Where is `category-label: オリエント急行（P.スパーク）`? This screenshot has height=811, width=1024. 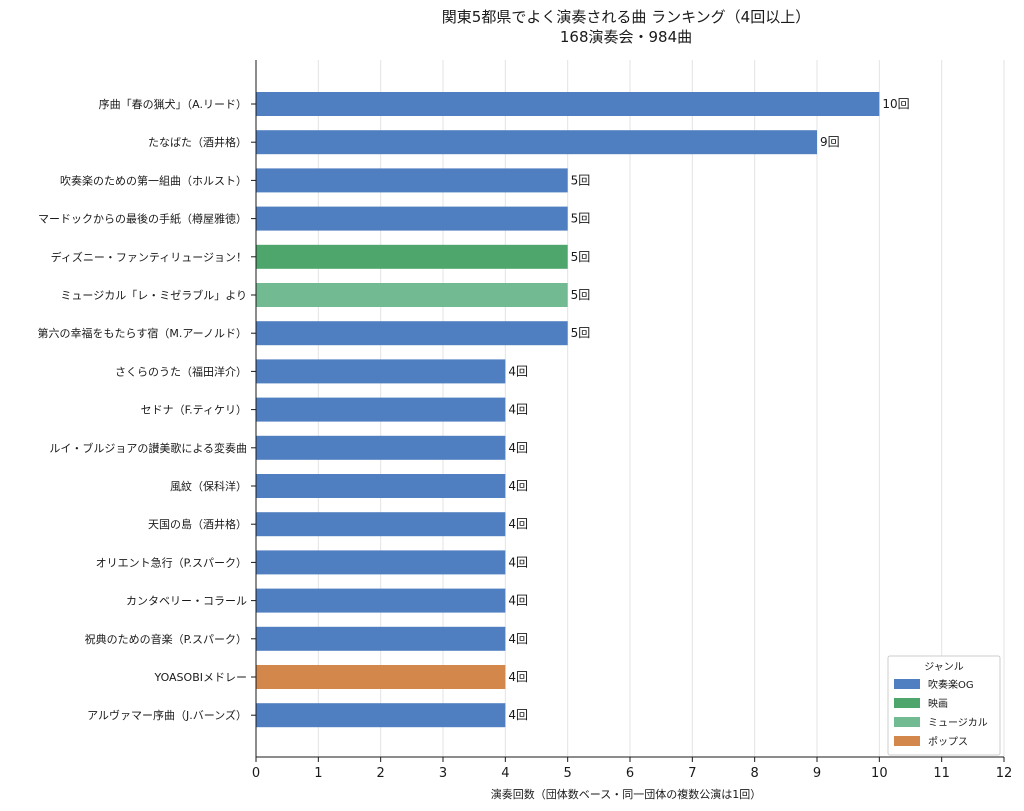
category-label: オリエント急行（P.スパーク） is located at coordinates (171, 562).